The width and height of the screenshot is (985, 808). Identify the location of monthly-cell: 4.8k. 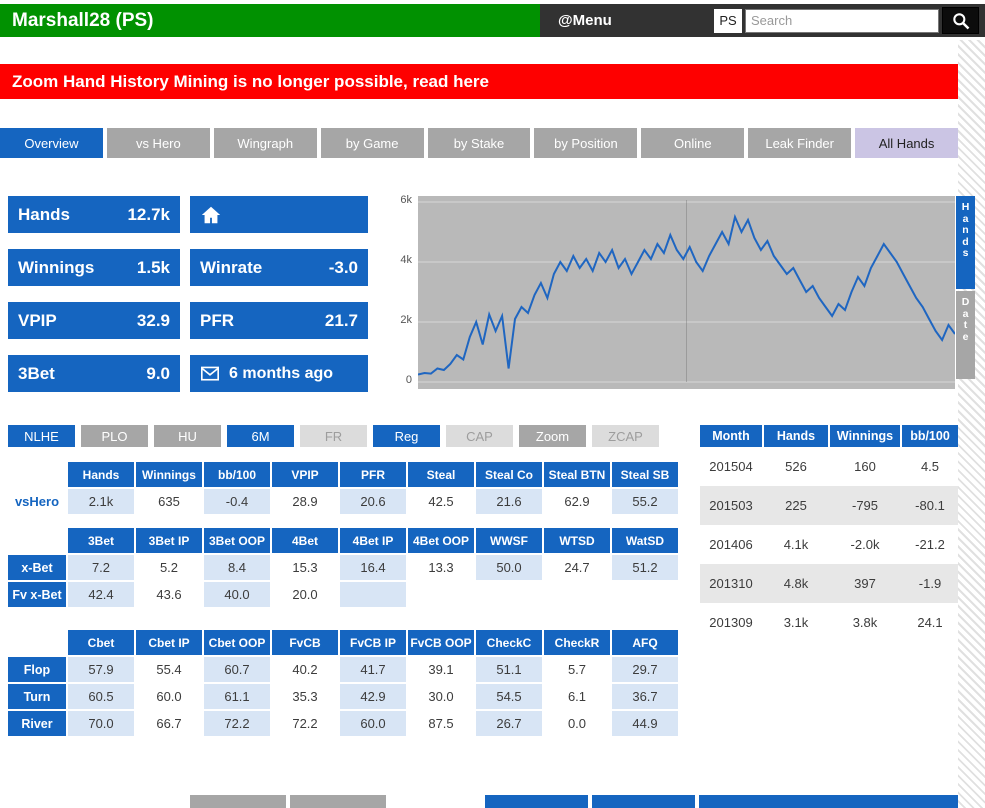
(796, 583).